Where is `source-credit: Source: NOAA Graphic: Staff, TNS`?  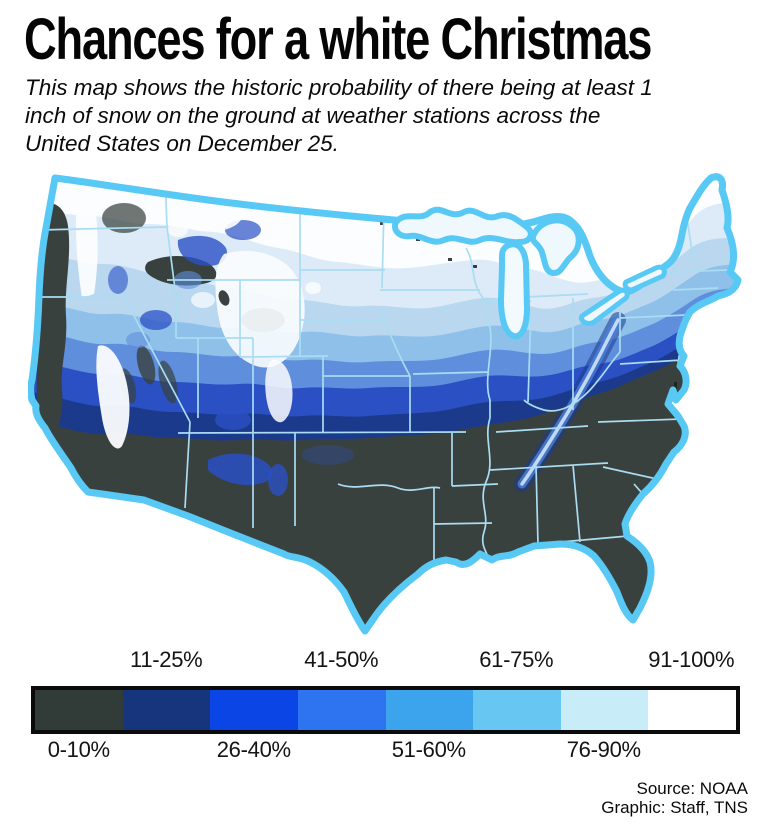
source-credit: Source: NOAA Graphic: Staff, TNS is located at coordinates (674, 798).